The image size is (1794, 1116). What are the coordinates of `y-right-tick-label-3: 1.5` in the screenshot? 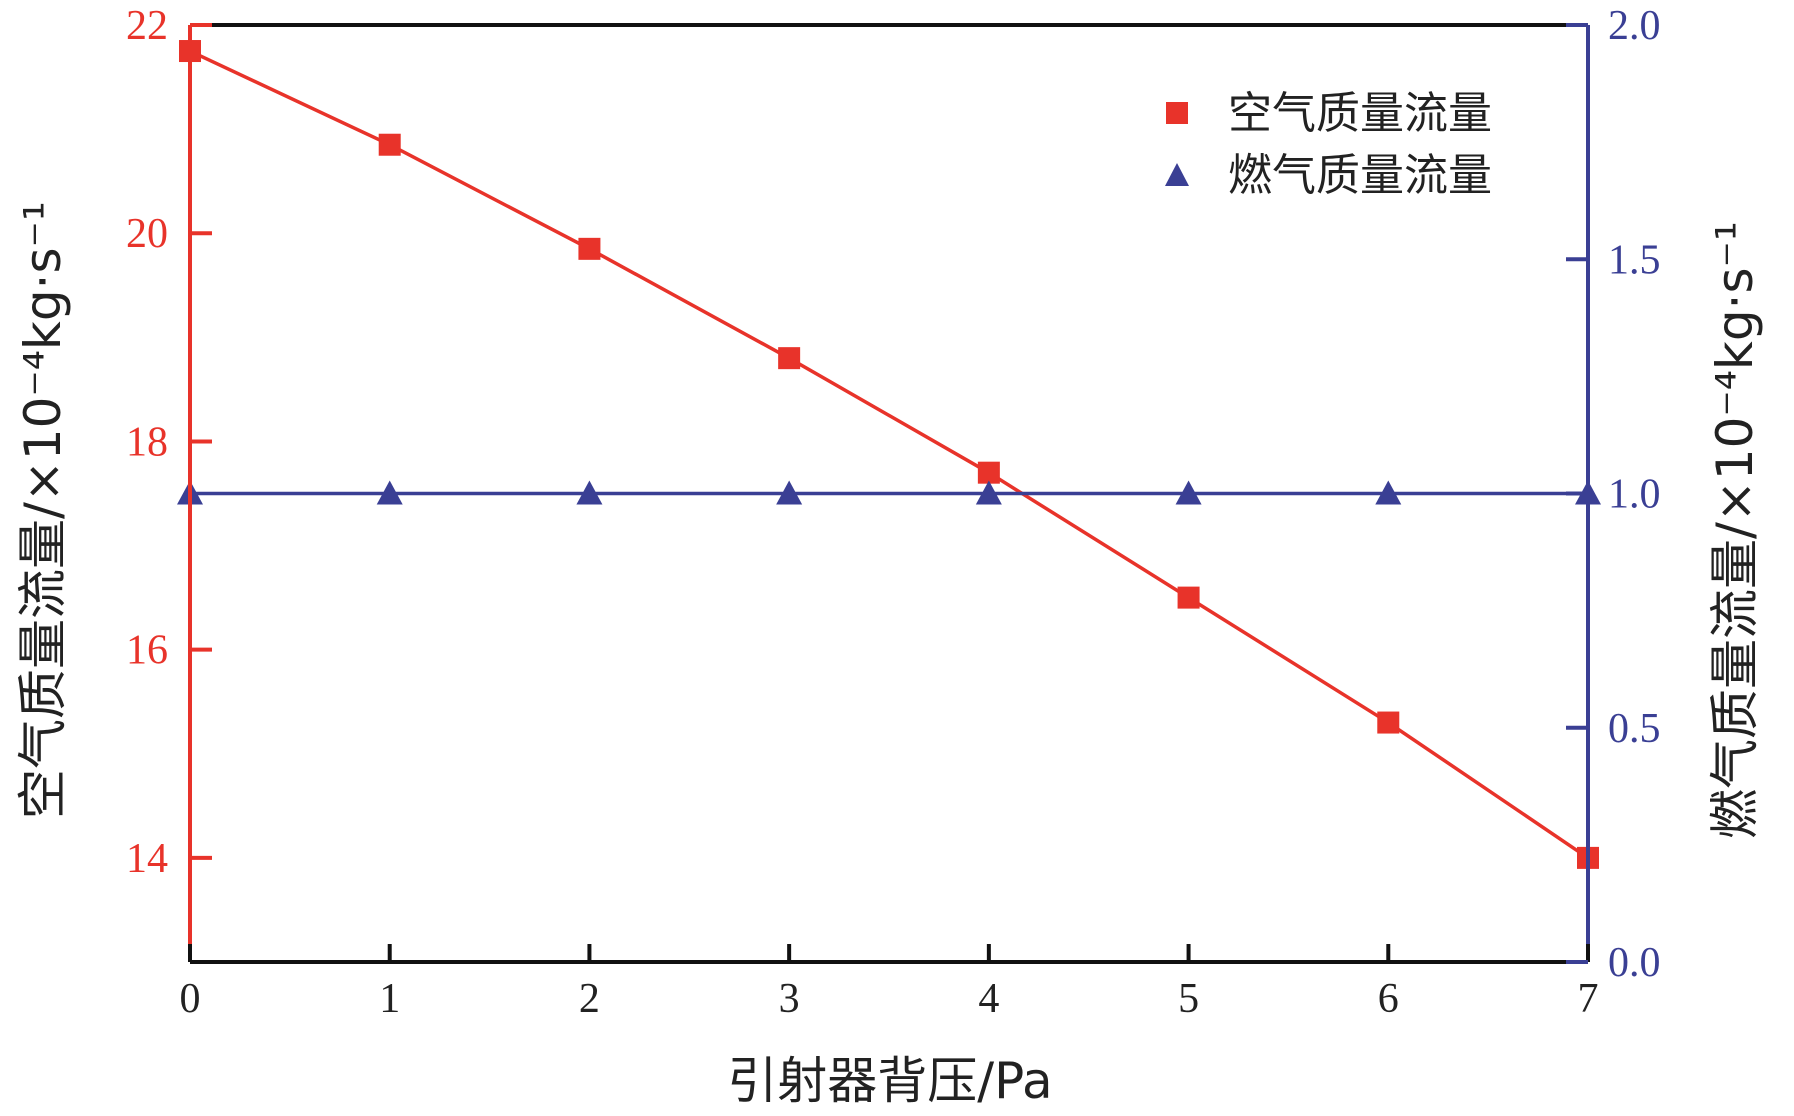 It's located at (1634, 260).